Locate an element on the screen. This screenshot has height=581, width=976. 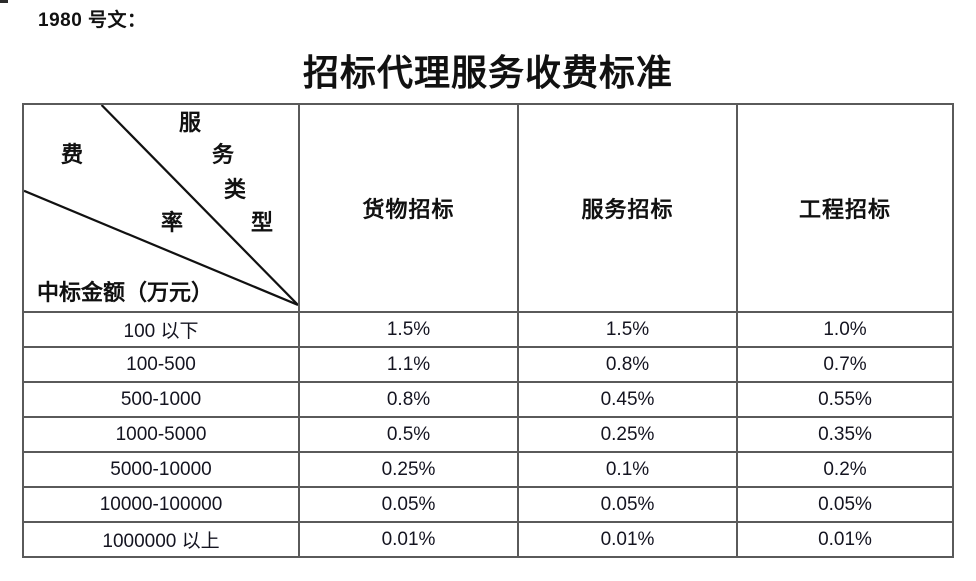
row-label: 5000-10000 is located at coordinates (161, 469).